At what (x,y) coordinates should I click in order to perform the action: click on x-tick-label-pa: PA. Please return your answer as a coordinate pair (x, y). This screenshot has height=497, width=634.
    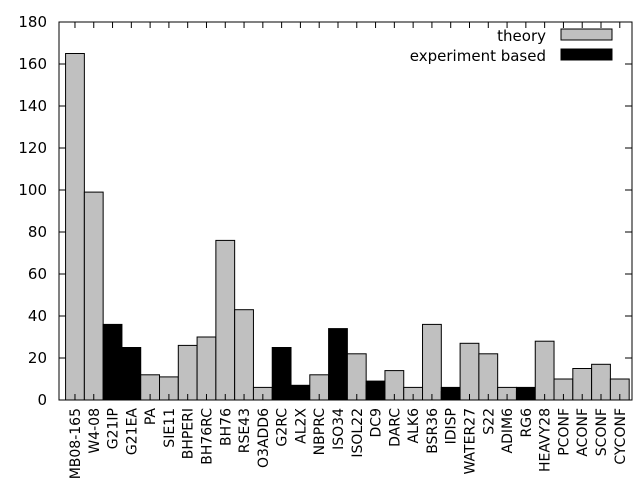
    Looking at the image, I should click on (151, 417).